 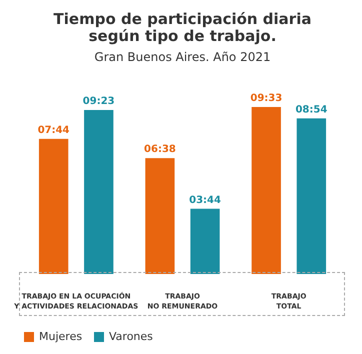 I want to click on legend-label: Mujeres, so click(x=60, y=336).